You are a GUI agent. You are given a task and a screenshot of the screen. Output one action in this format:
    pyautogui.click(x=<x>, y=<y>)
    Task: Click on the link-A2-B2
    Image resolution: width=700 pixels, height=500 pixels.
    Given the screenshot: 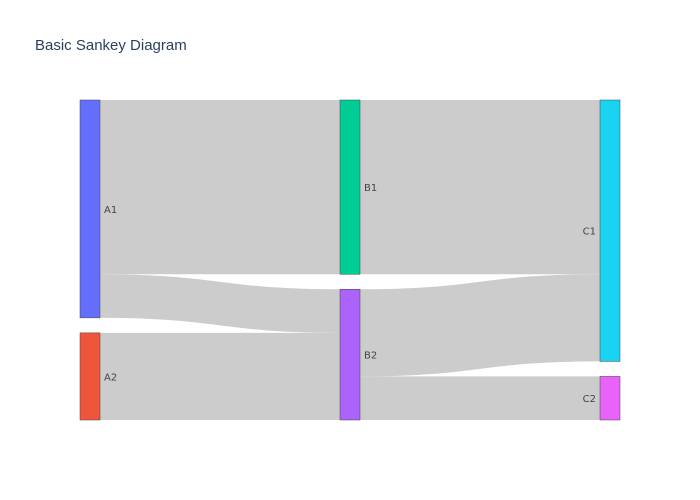 What is the action you would take?
    pyautogui.click(x=220, y=376)
    